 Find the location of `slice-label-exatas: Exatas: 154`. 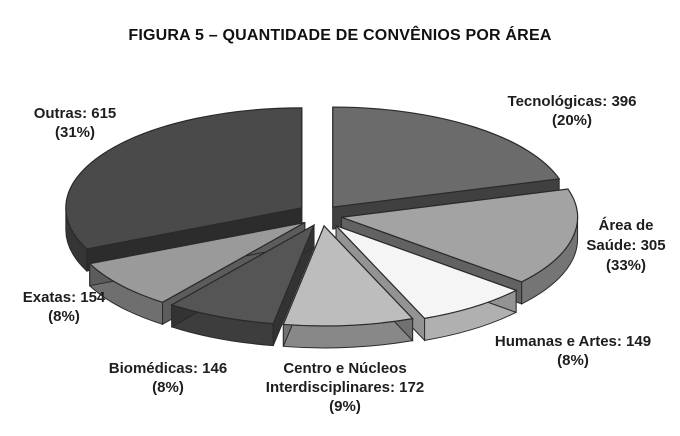

slice-label-exatas: Exatas: 154 is located at coordinates (64, 297).